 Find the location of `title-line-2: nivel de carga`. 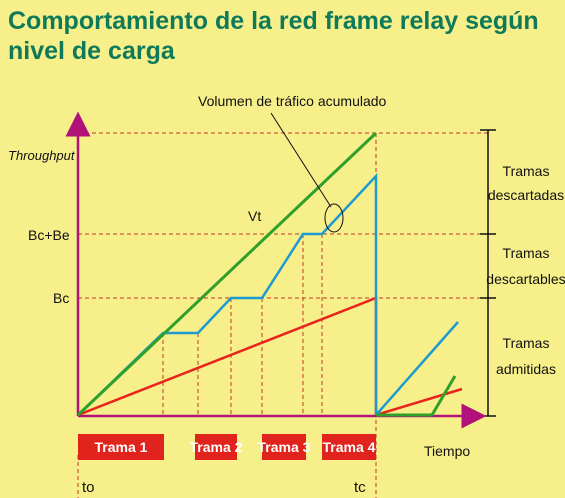

title-line-2: nivel de carga is located at coordinates (91, 51).